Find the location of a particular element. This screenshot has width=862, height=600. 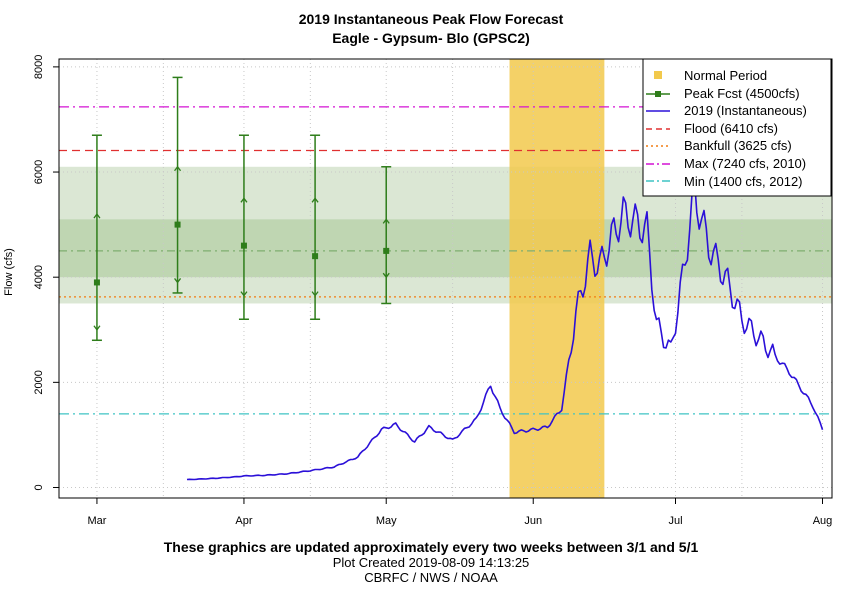

x-tick-label: Jun is located at coordinates (533, 521).